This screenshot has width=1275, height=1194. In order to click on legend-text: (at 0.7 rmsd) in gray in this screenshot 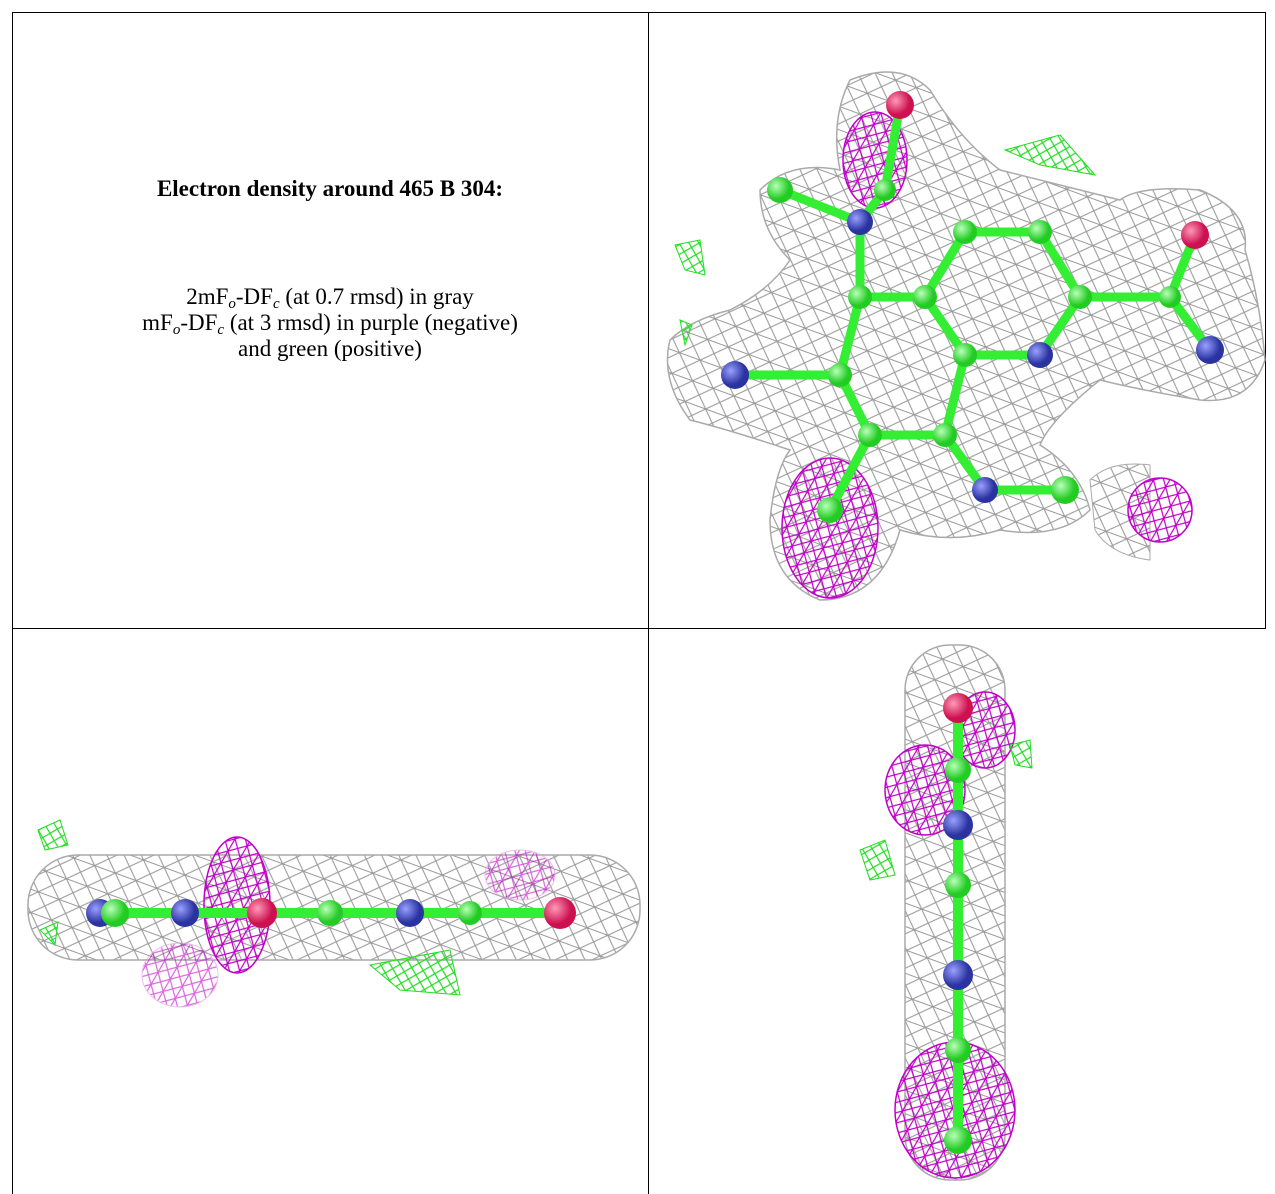, I will do `click(376, 296)`.